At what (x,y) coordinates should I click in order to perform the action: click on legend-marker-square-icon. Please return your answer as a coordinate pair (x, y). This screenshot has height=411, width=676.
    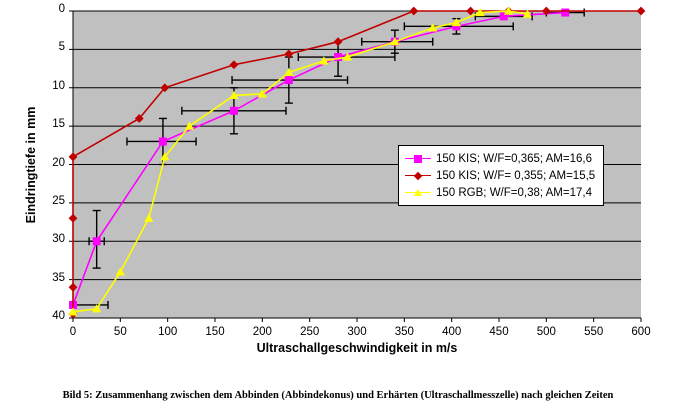
    Looking at the image, I should click on (418, 158).